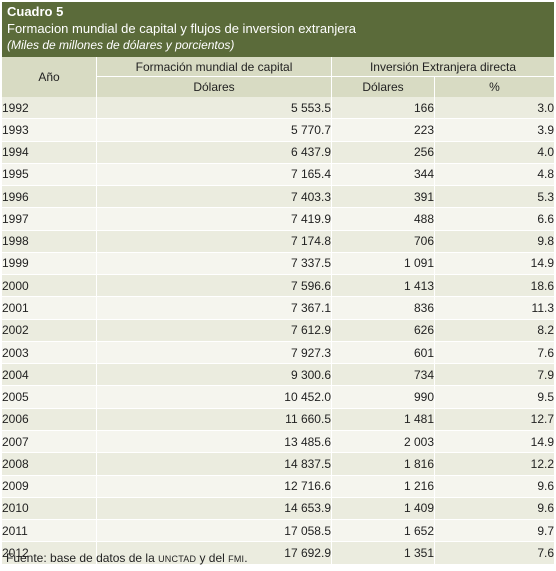 This screenshot has width=556, height=571. I want to click on cell-fdi-percent: 6.6, so click(494, 219).